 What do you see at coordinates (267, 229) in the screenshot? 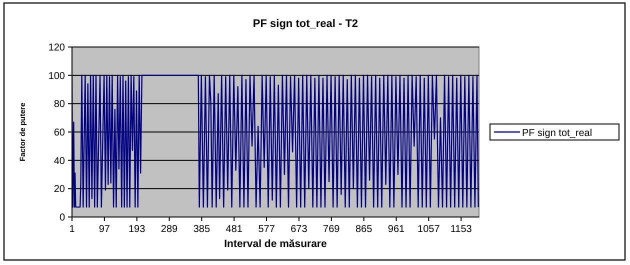
I see `x-tick-label: 577` at bounding box center [267, 229].